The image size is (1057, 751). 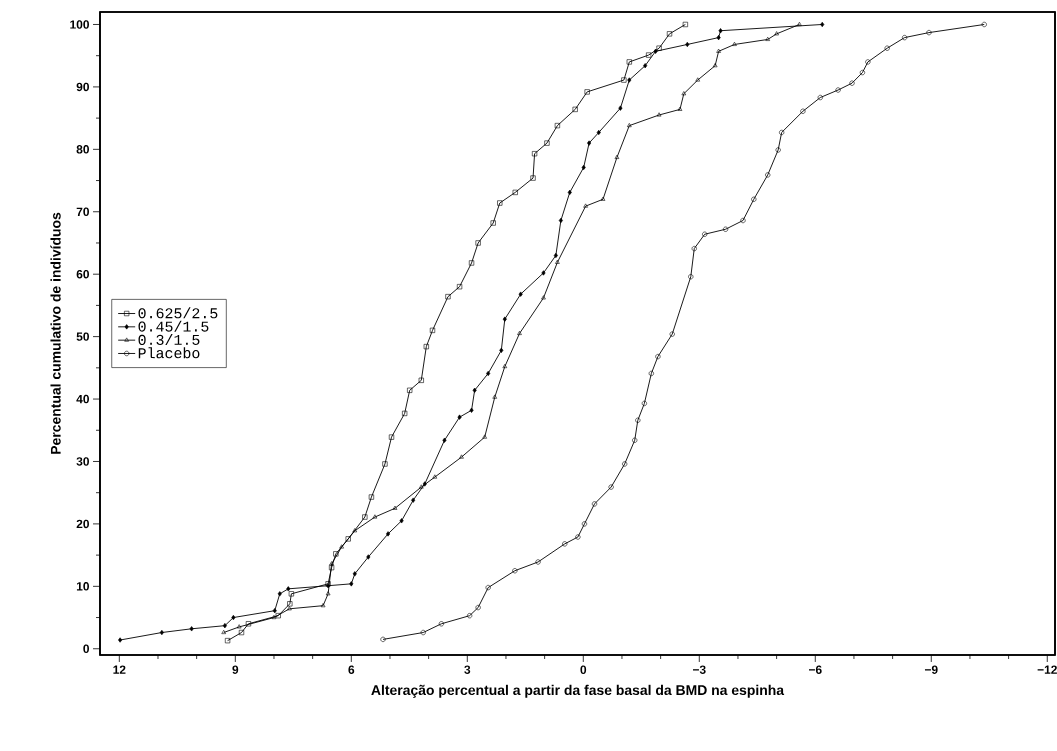 What do you see at coordinates (351, 669) in the screenshot?
I see `x-tick-label: 6` at bounding box center [351, 669].